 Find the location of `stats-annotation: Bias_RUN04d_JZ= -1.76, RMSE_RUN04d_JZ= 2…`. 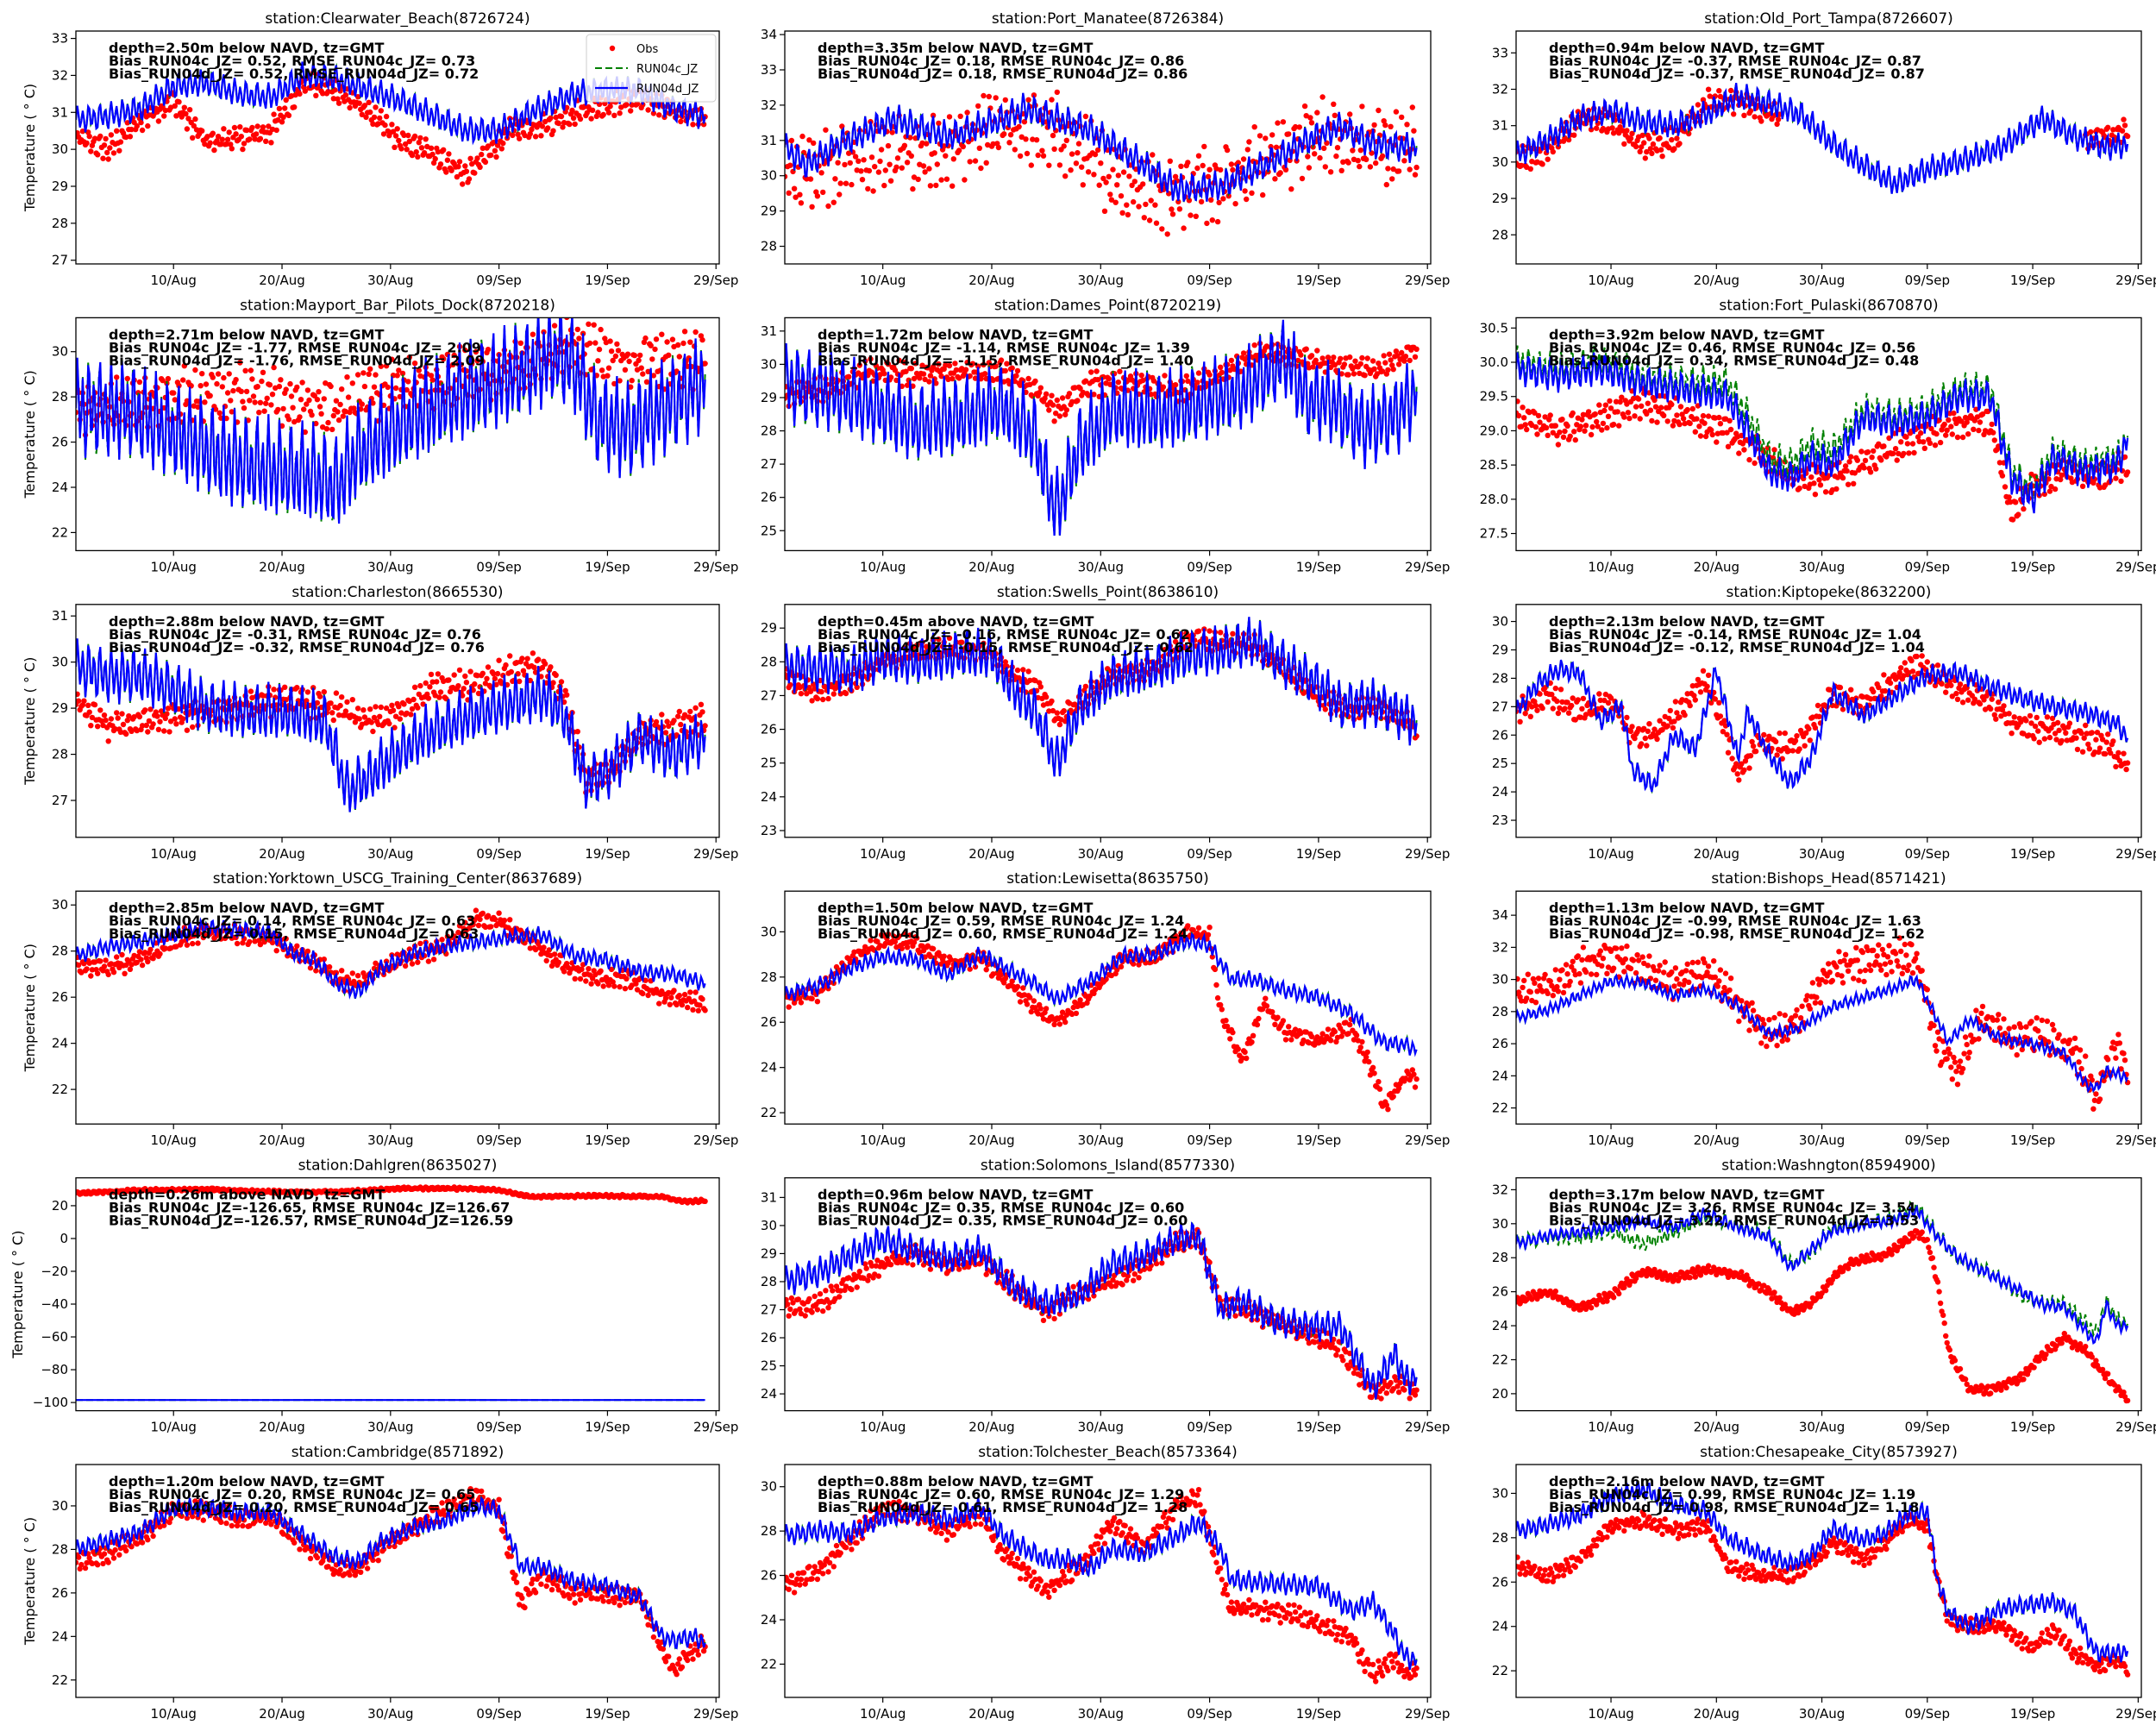

stats-annotation: Bias_RUN04d_JZ= -1.76, RMSE_RUN04d_JZ= 2… is located at coordinates (297, 360).